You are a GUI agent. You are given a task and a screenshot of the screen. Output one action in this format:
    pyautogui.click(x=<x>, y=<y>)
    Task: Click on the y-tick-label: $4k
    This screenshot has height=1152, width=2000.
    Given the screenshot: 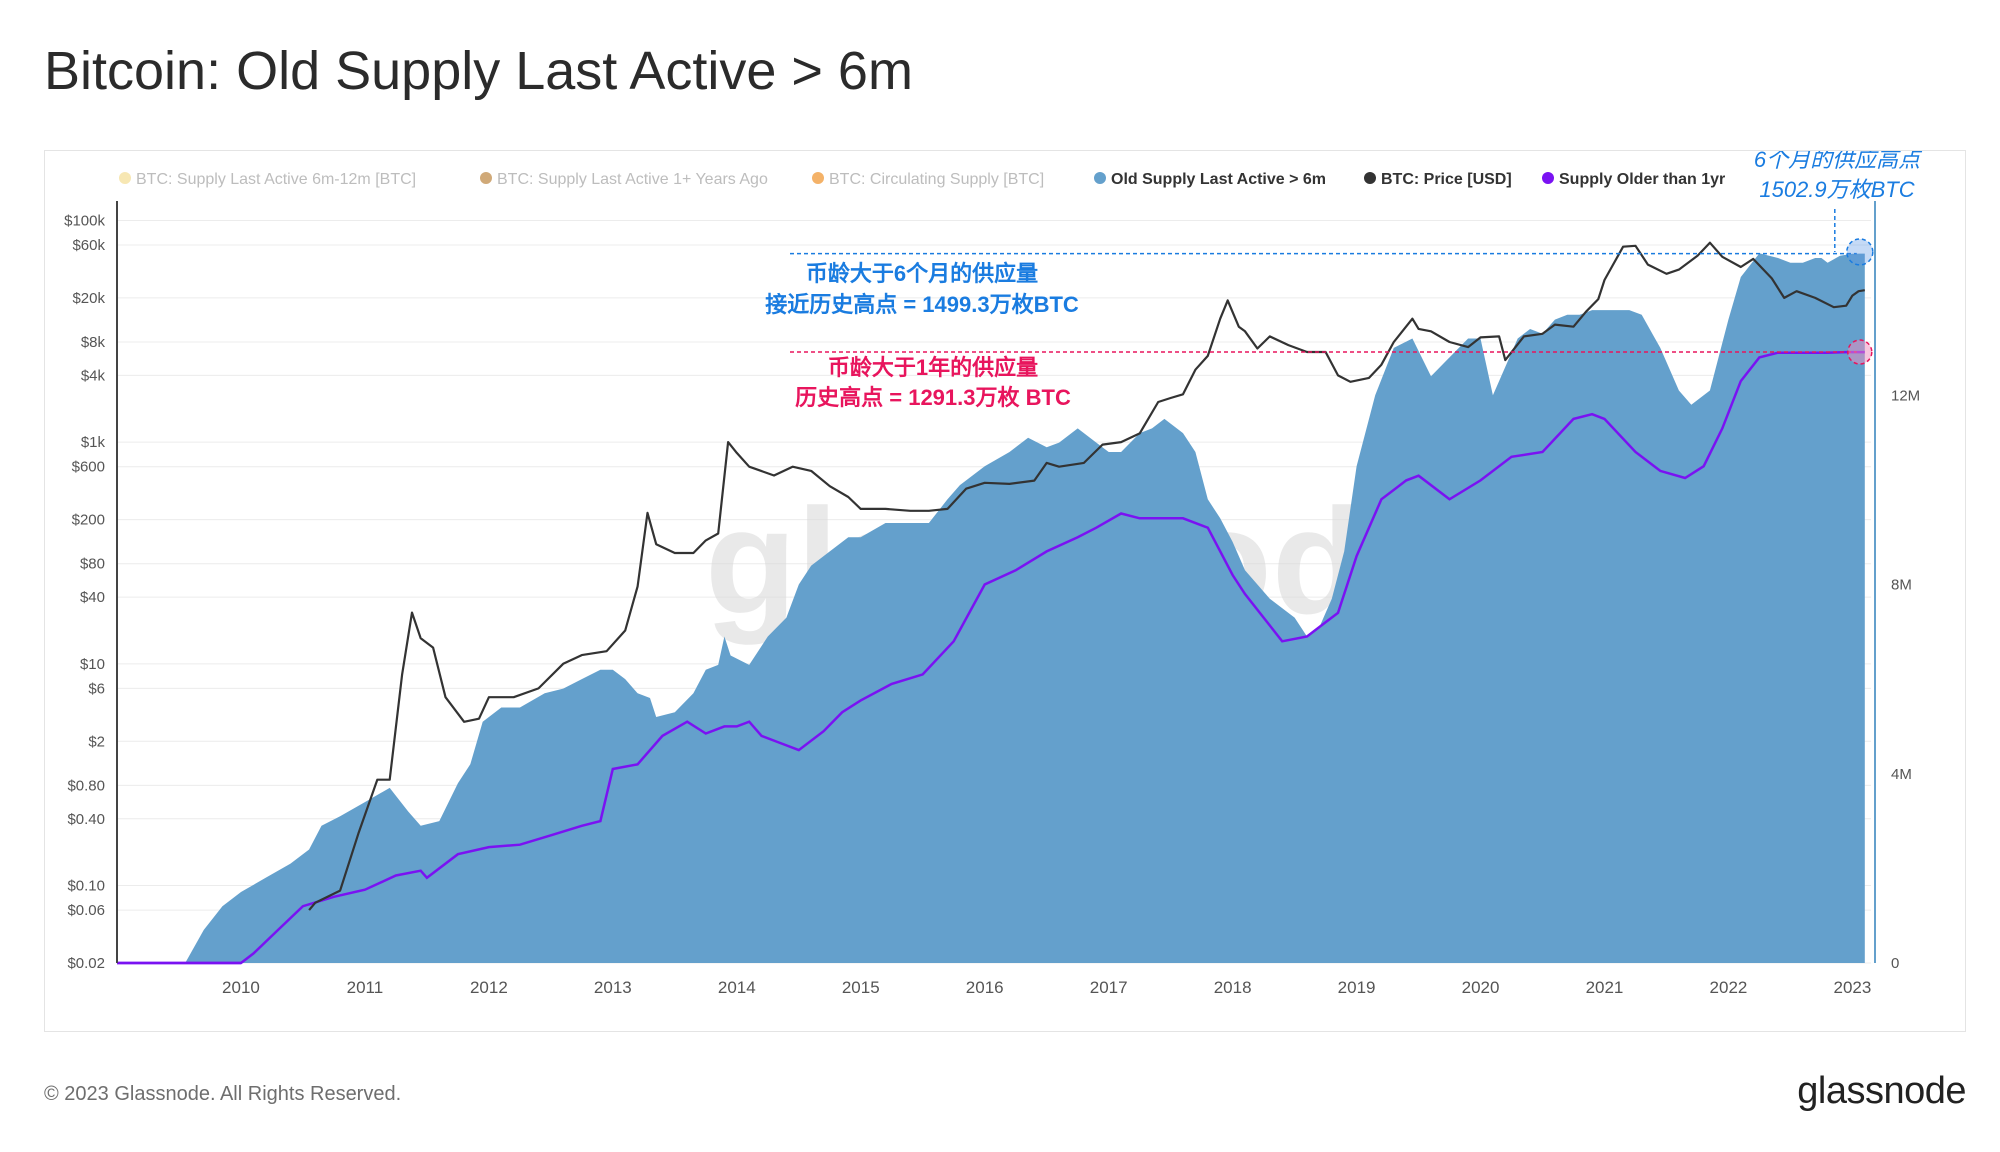 What is the action you would take?
    pyautogui.click(x=93, y=375)
    